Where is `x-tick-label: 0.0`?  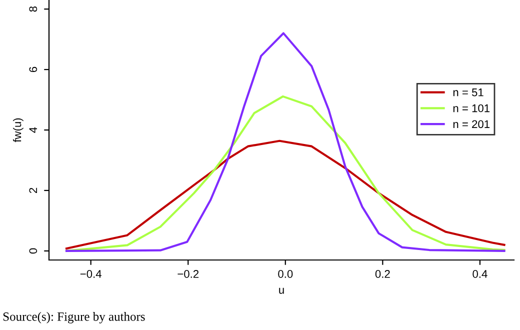 x-tick-label: 0.0 is located at coordinates (285, 274).